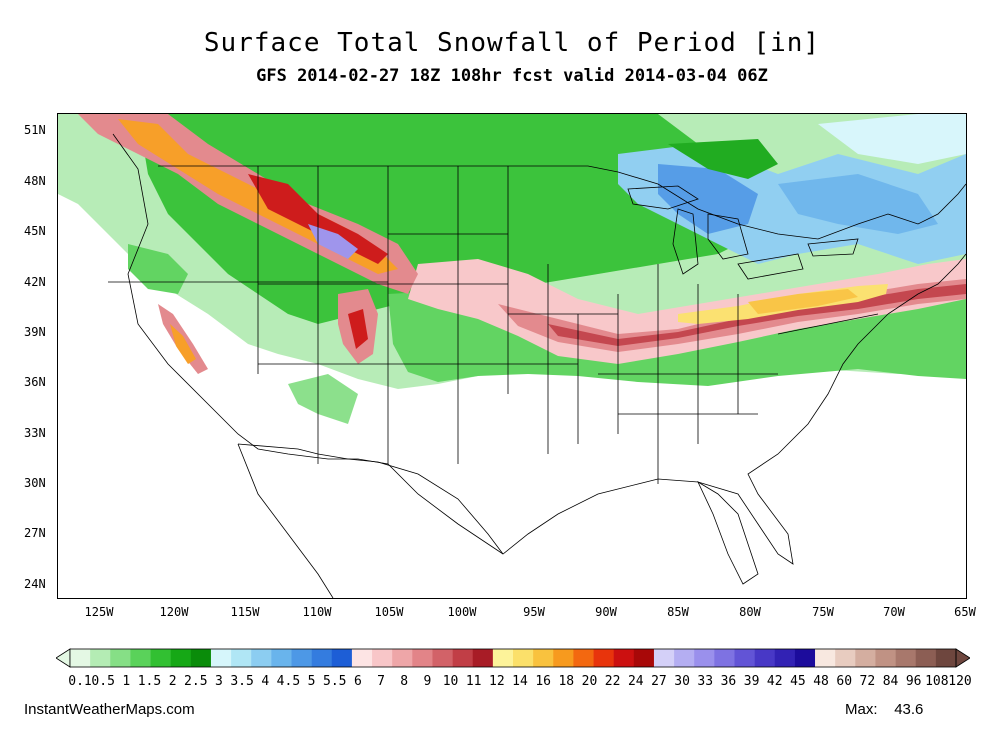  What do you see at coordinates (512, 43) in the screenshot?
I see `map-title: Surface Total Snowfall of Period [in]` at bounding box center [512, 43].